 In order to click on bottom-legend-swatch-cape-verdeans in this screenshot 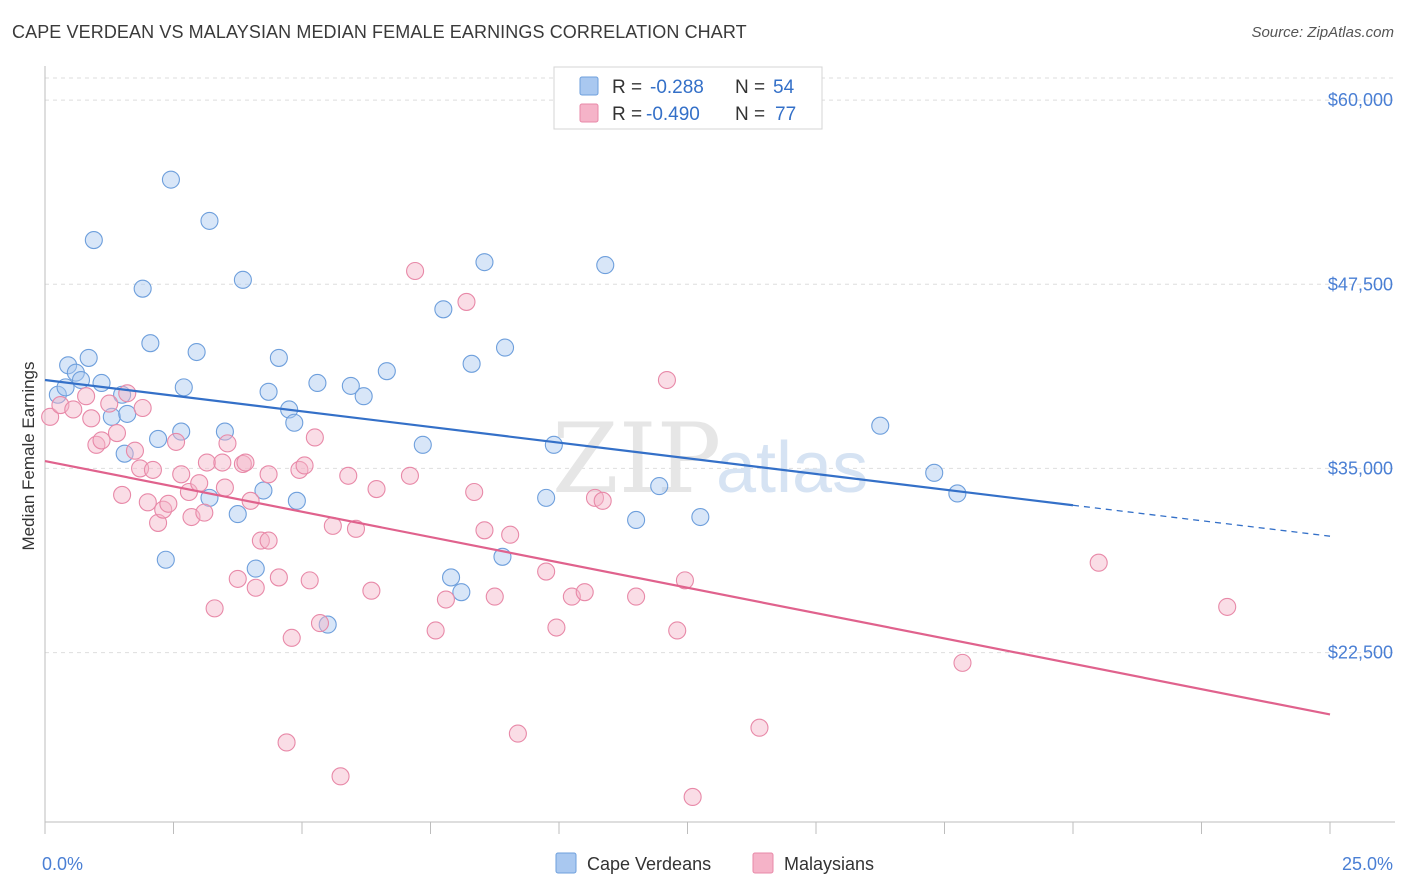, I will do `click(566, 863)`.